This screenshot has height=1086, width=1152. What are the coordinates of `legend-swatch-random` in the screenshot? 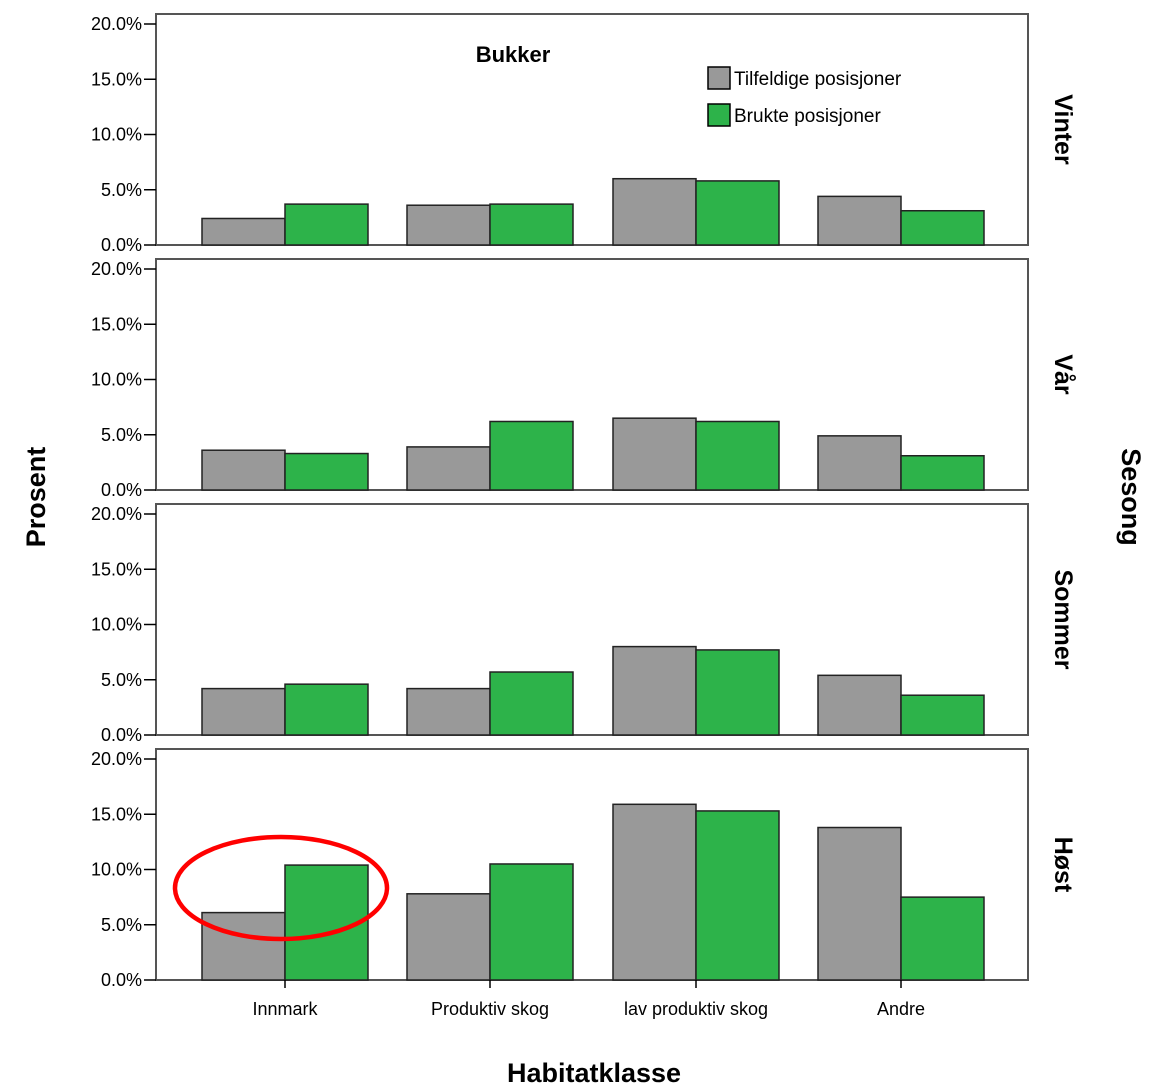 It's located at (719, 78).